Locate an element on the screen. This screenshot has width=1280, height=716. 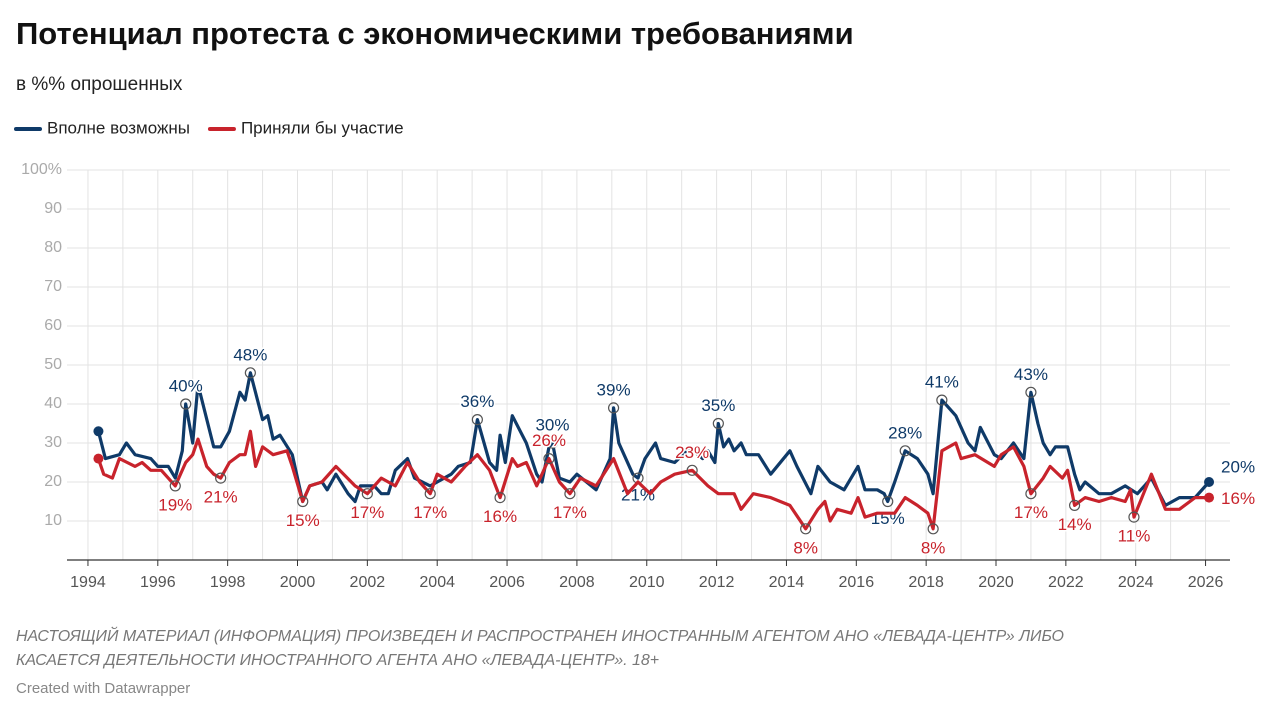
data-label: 15% is located at coordinates (303, 520).